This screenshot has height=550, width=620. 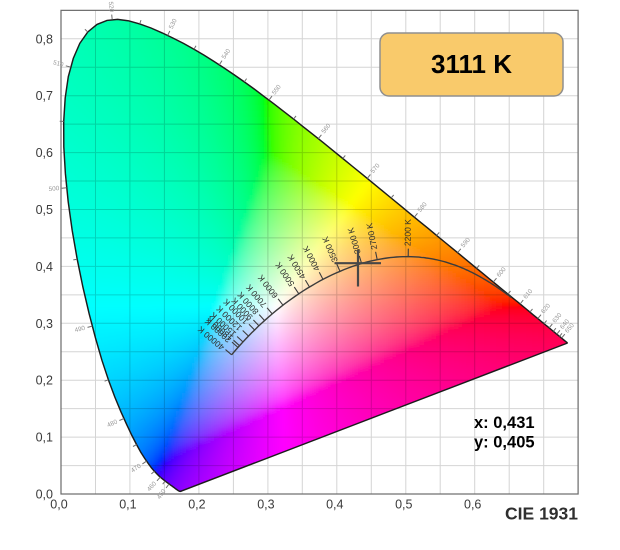 What do you see at coordinates (541, 514) in the screenshot?
I see `svg-text: CIE 1931` at bounding box center [541, 514].